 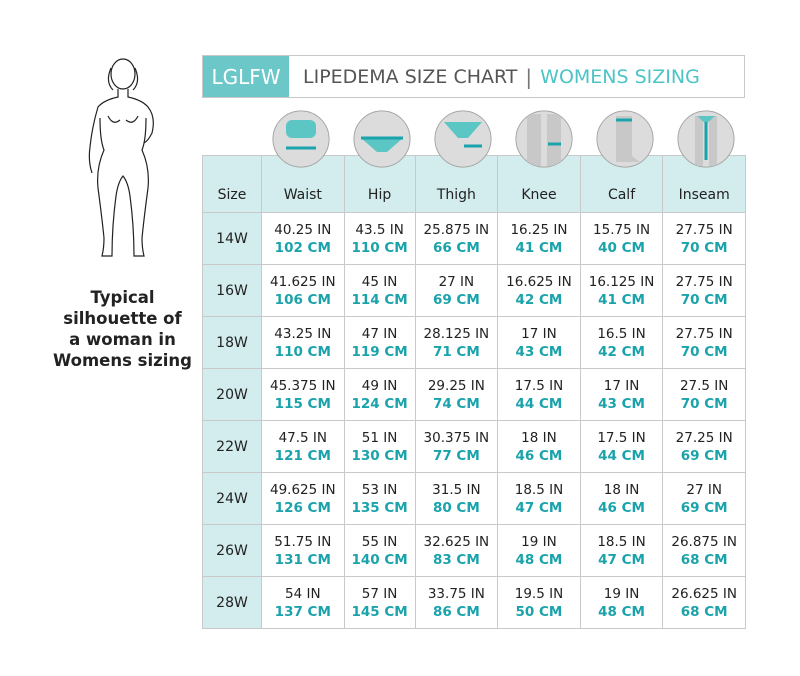 What do you see at coordinates (379, 333) in the screenshot?
I see `inches-value: 47 IN` at bounding box center [379, 333].